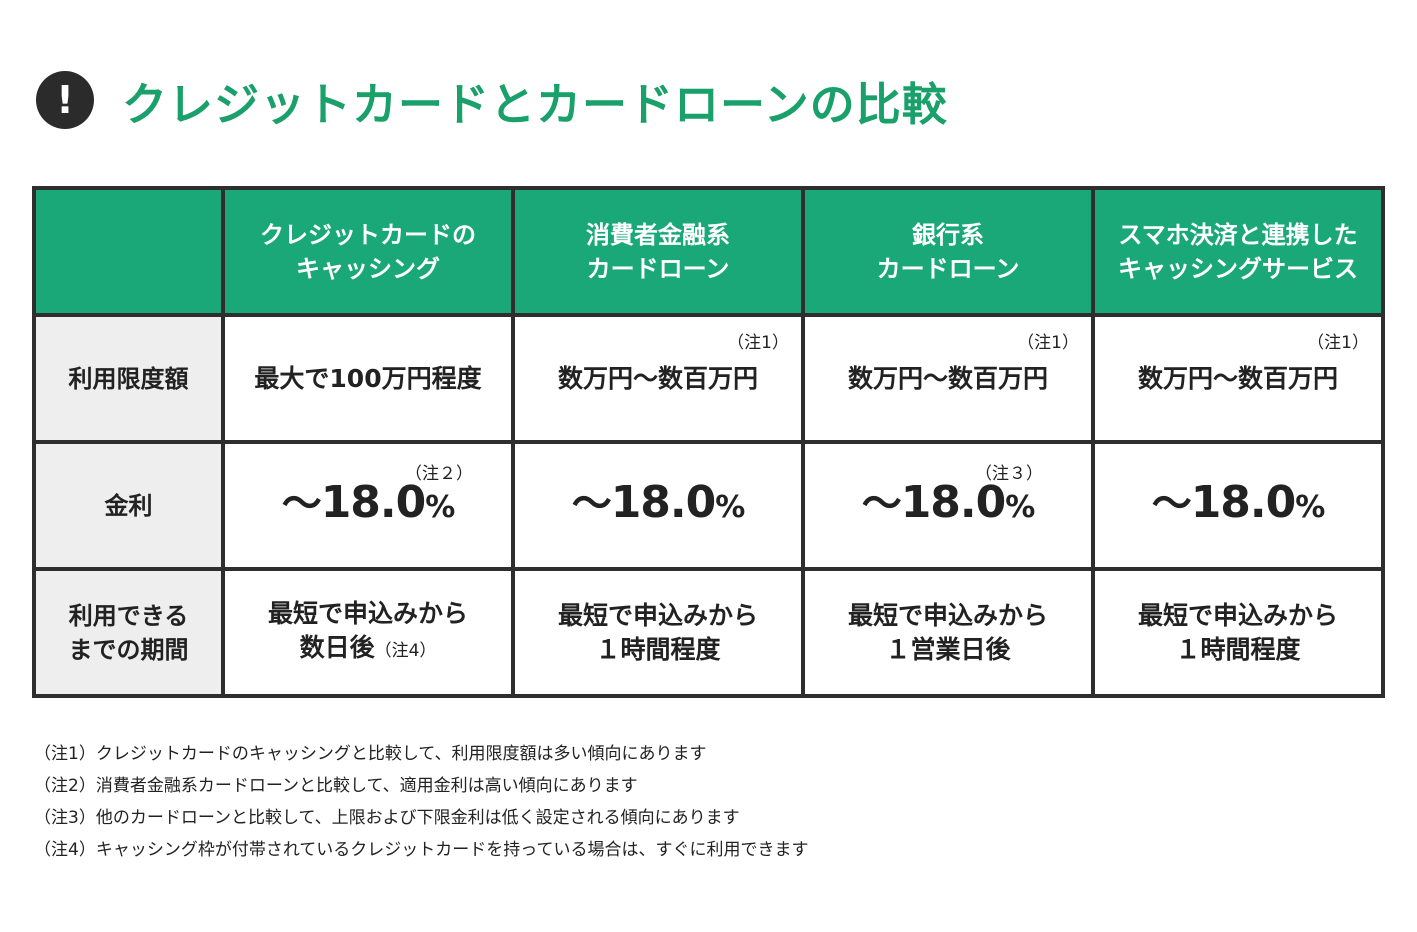 This screenshot has width=1417, height=932. What do you see at coordinates (1238, 268) in the screenshot?
I see `header-line: キャッシングサービス` at bounding box center [1238, 268].